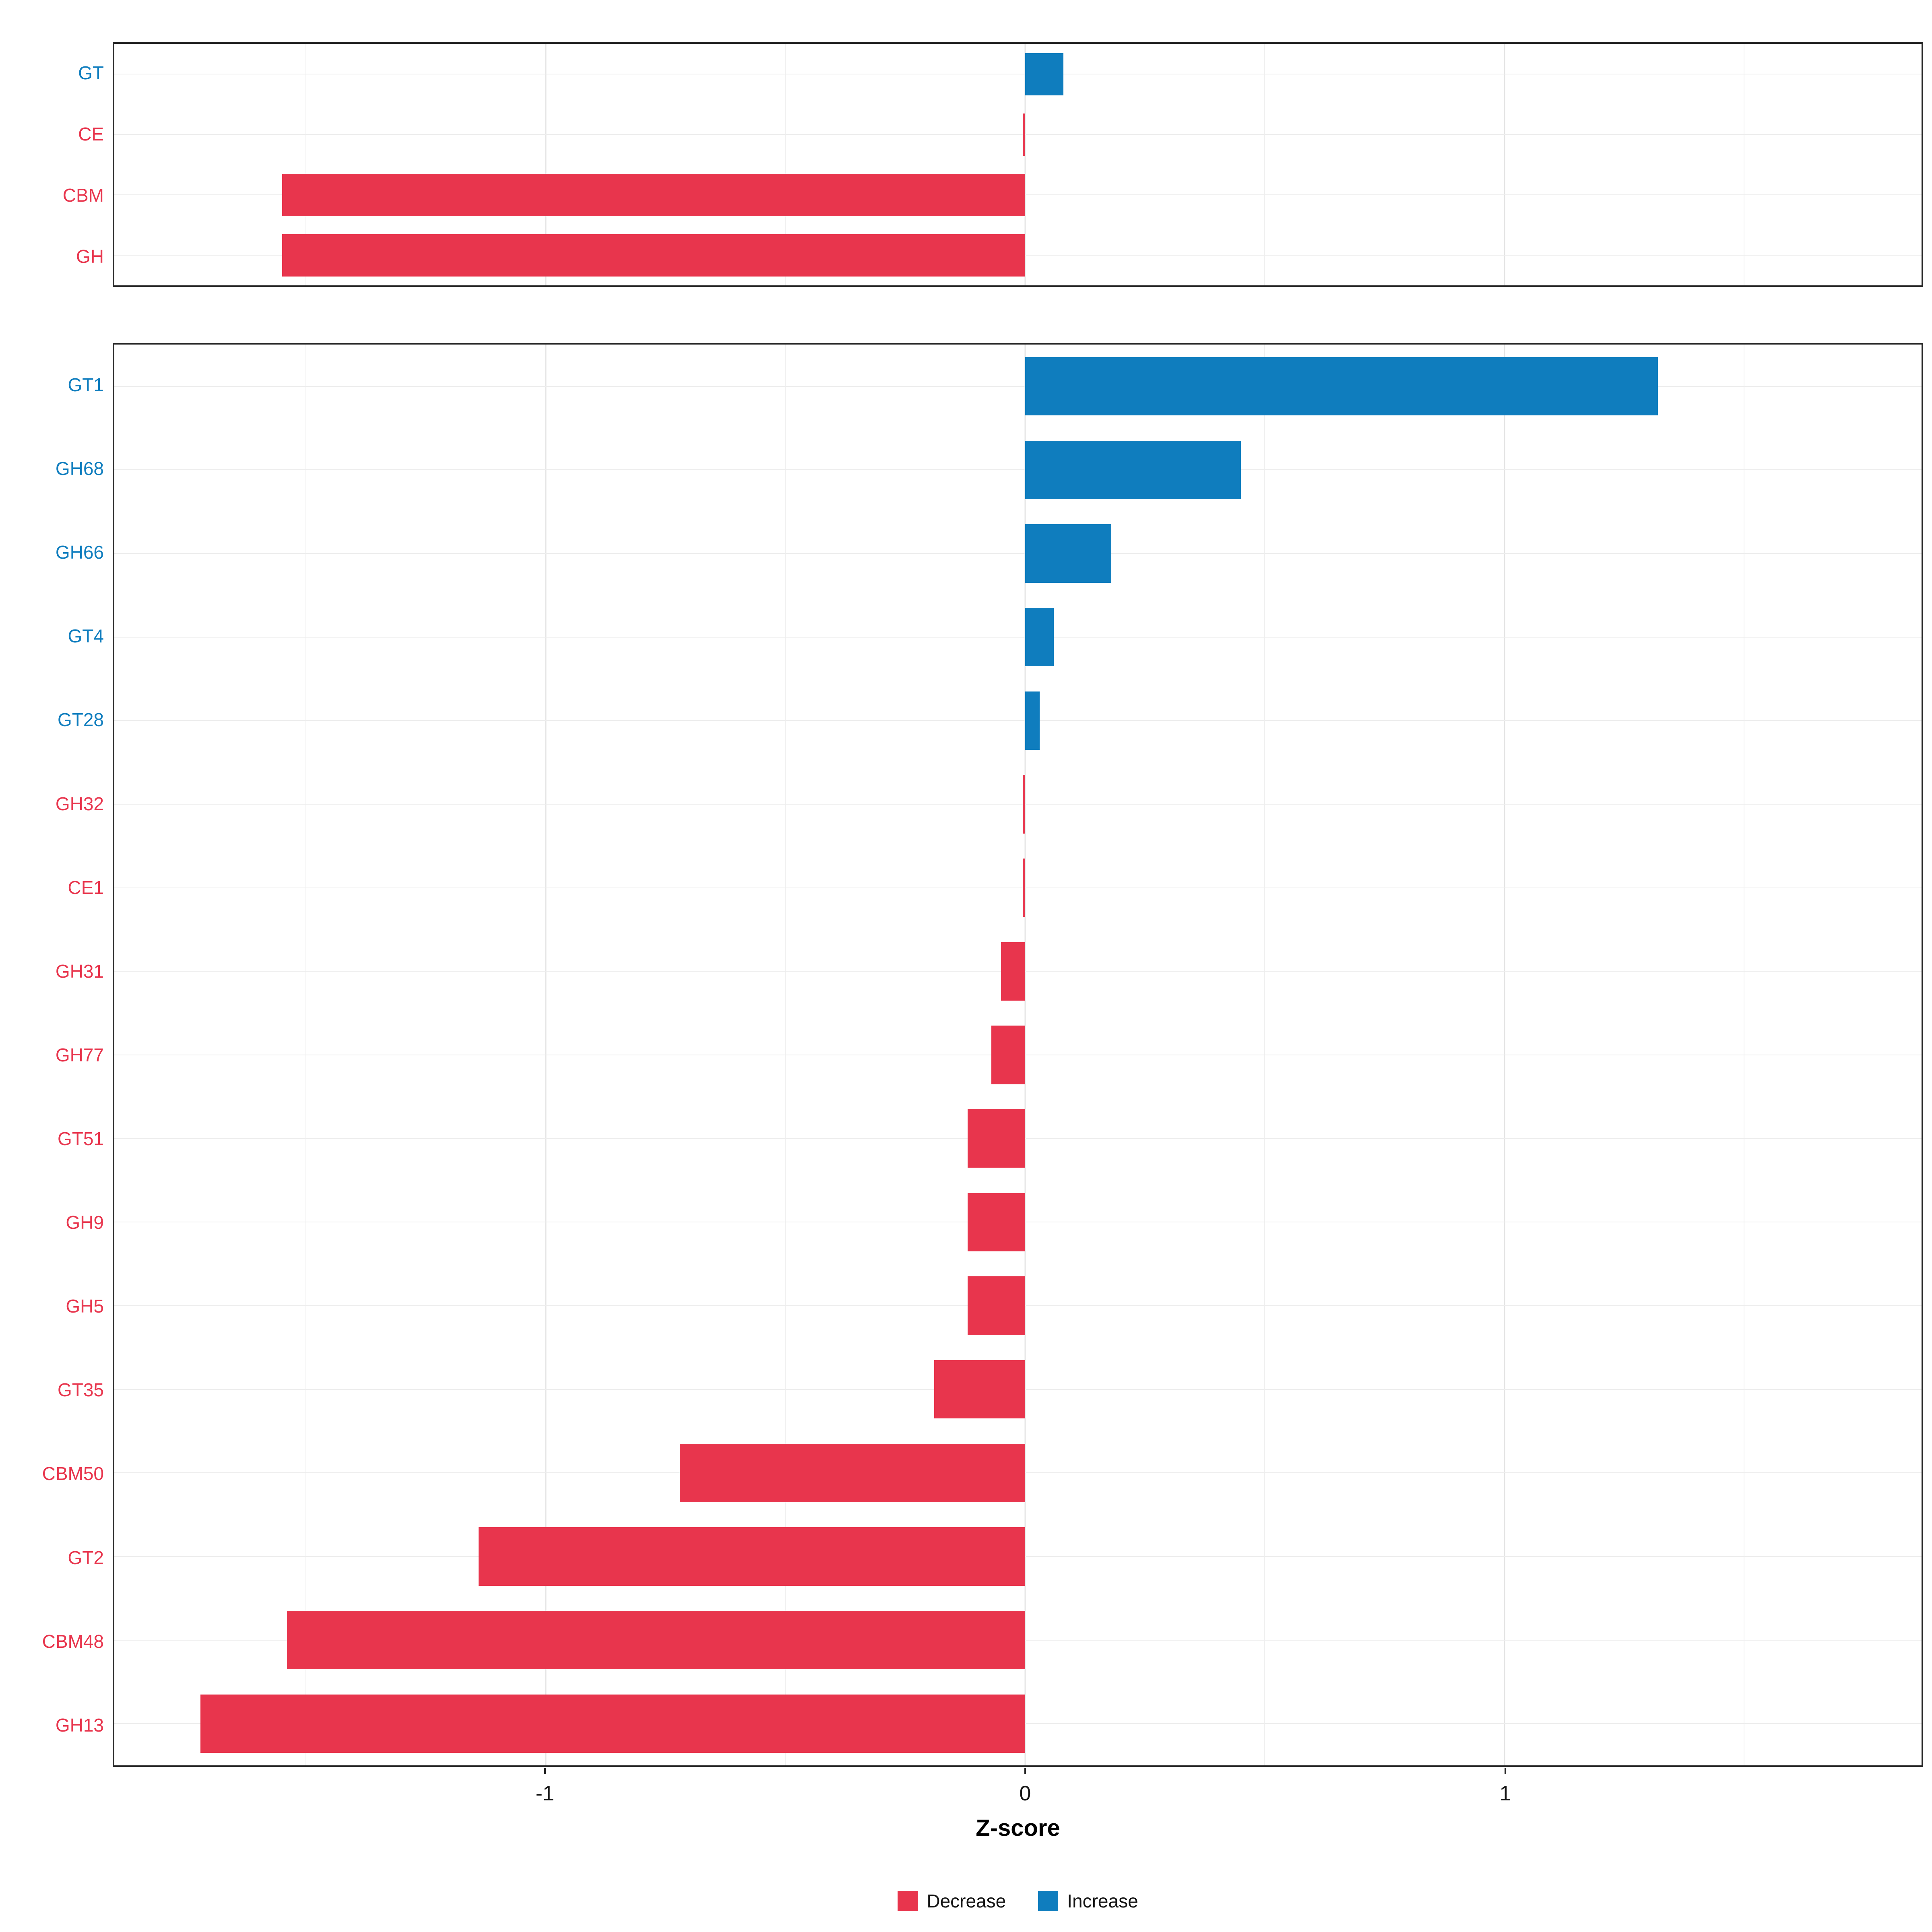 This screenshot has width=1932, height=1932. Describe the element at coordinates (83, 195) in the screenshot. I see `category-label: CBM` at that location.